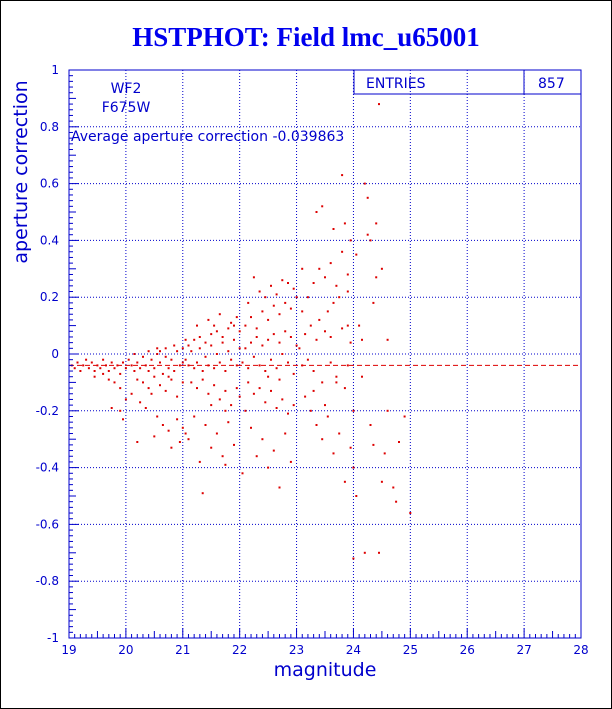  Describe the element at coordinates (49, 184) in the screenshot. I see `y-tick-label: 0.6` at that location.